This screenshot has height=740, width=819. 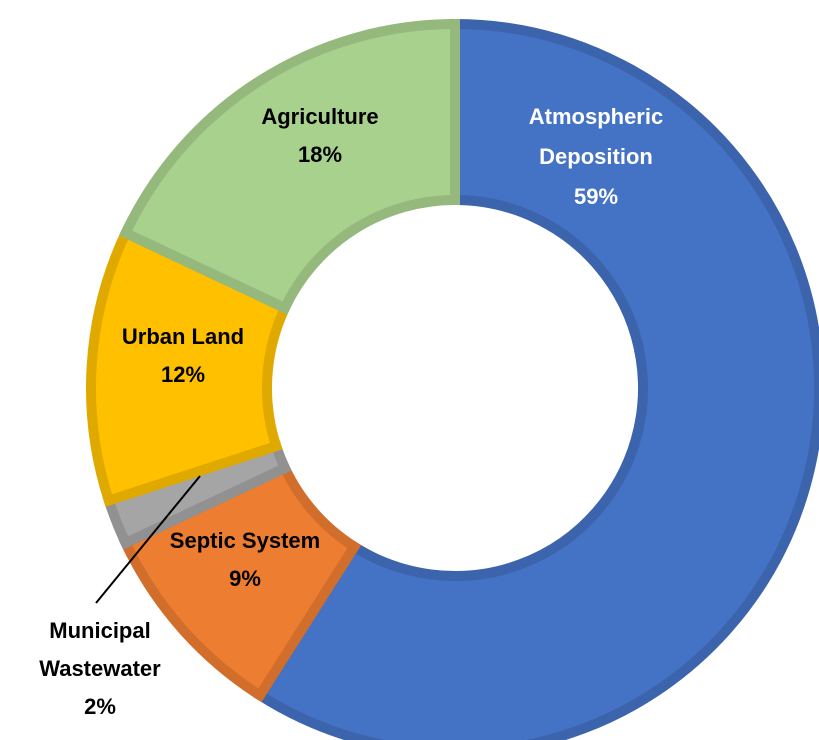 What do you see at coordinates (183, 374) in the screenshot?
I see `label-line: 12%` at bounding box center [183, 374].